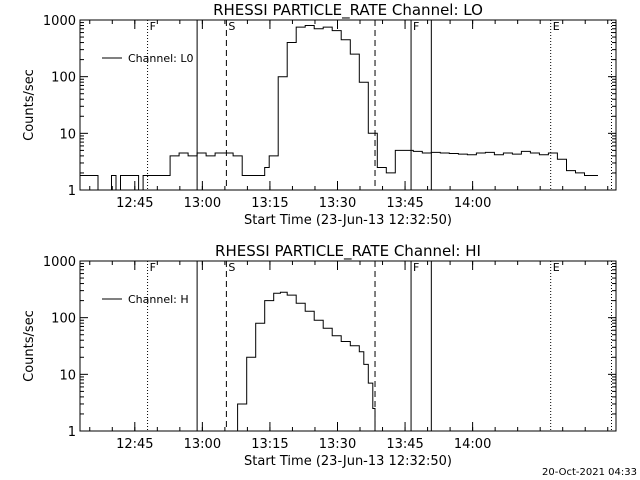  What do you see at coordinates (304, 361) in the screenshot?
I see `series-line` at bounding box center [304, 361].